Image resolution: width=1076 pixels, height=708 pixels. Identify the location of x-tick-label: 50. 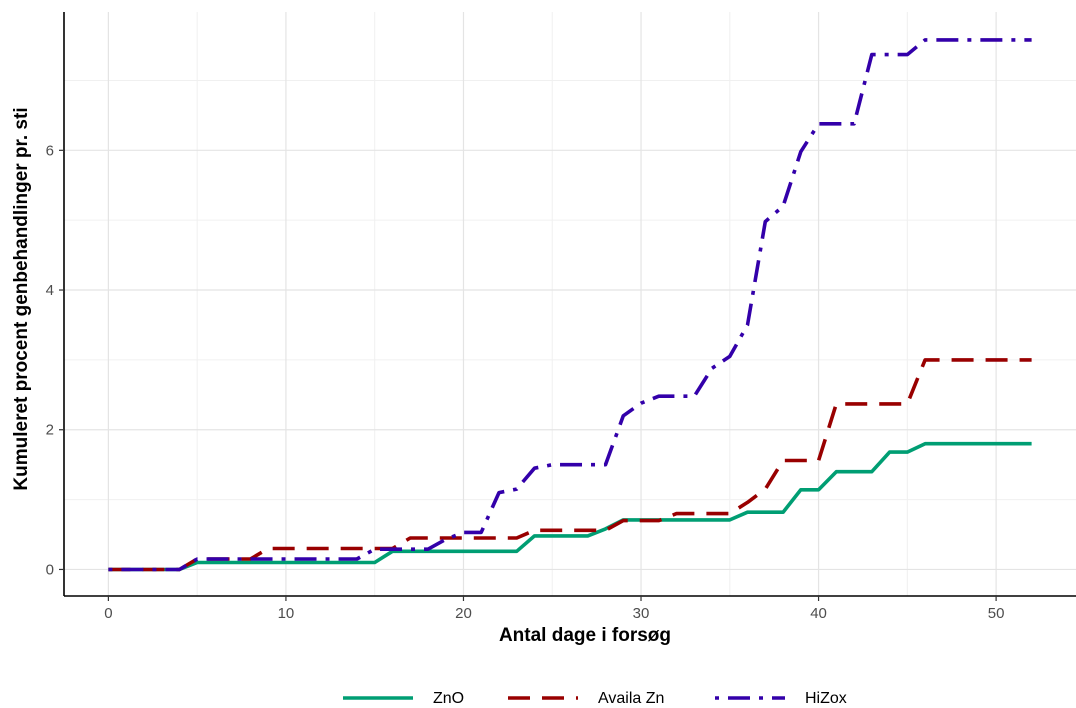
(996, 613).